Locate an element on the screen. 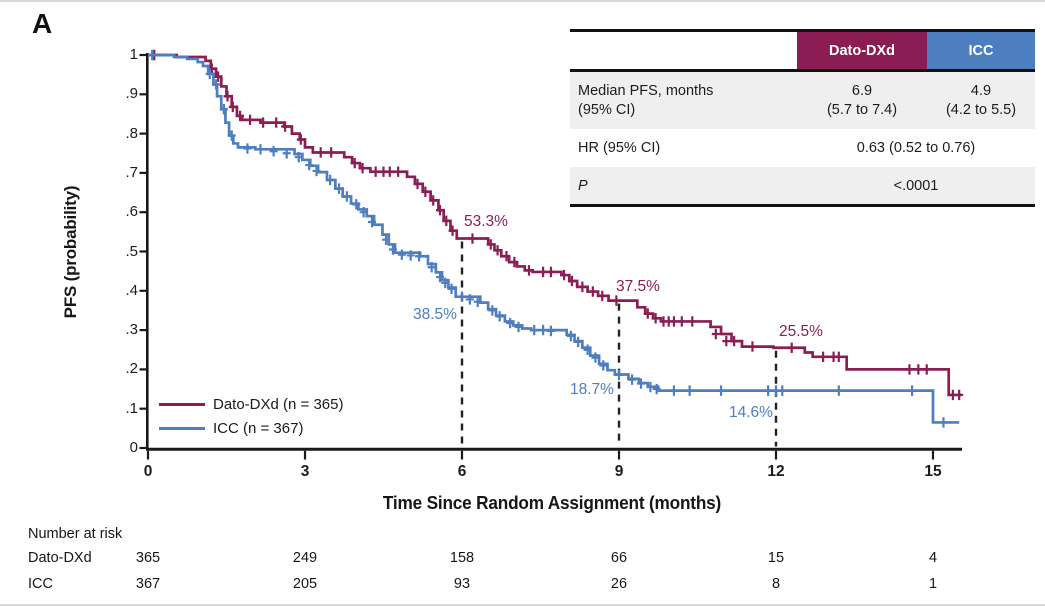 This screenshot has width=1045, height=608. risk-value: 365 is located at coordinates (148, 558).